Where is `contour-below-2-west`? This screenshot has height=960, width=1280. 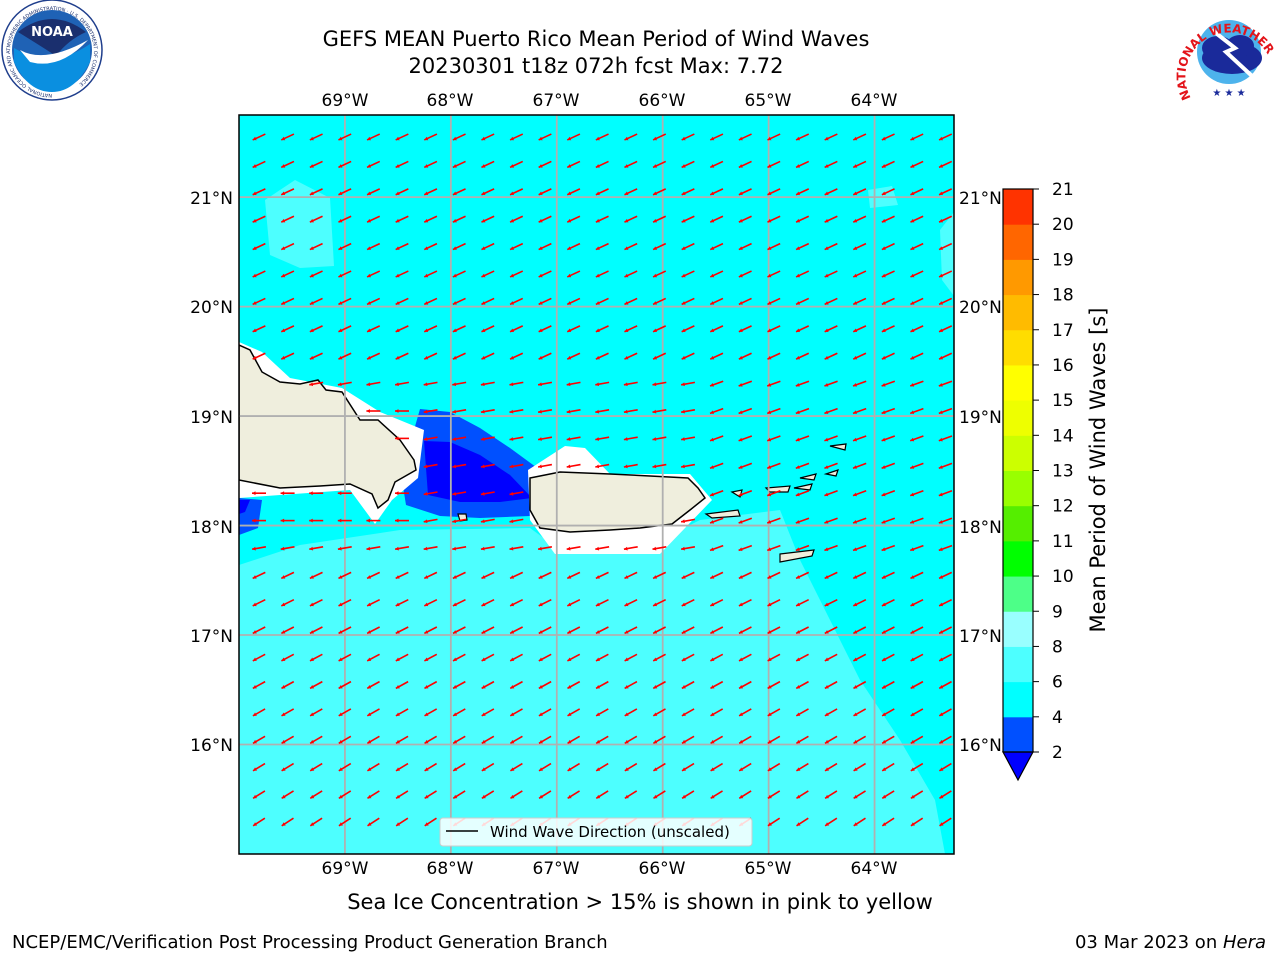
contour-below-2-west is located at coordinates (244, 507).